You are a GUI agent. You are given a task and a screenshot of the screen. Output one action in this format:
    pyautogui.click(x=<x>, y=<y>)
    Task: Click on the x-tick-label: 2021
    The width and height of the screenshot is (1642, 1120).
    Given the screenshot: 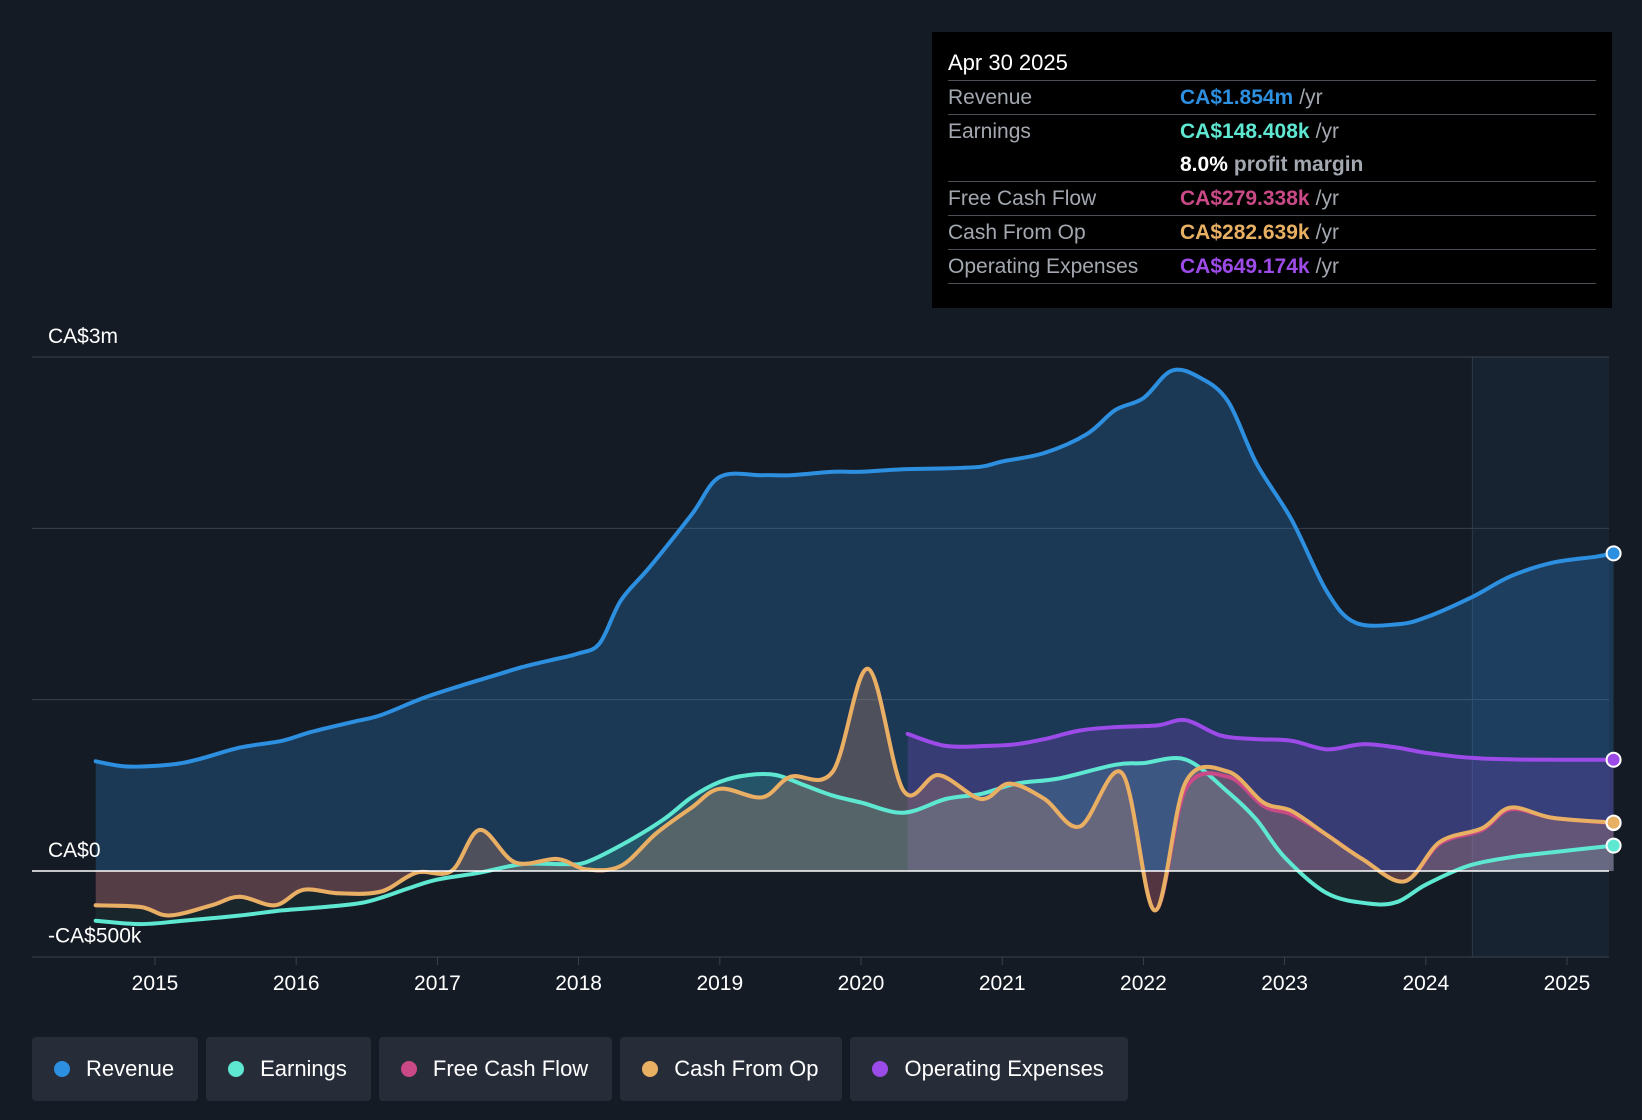 What is the action you would take?
    pyautogui.click(x=1002, y=983)
    